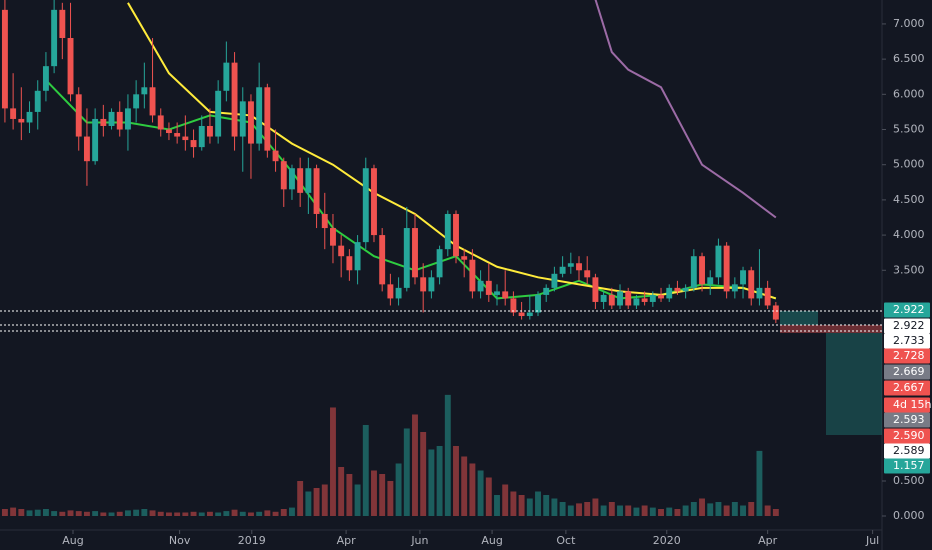 The image size is (932, 550). Describe the element at coordinates (909, 234) in the screenshot. I see `y-tick-label: 4.000` at that location.